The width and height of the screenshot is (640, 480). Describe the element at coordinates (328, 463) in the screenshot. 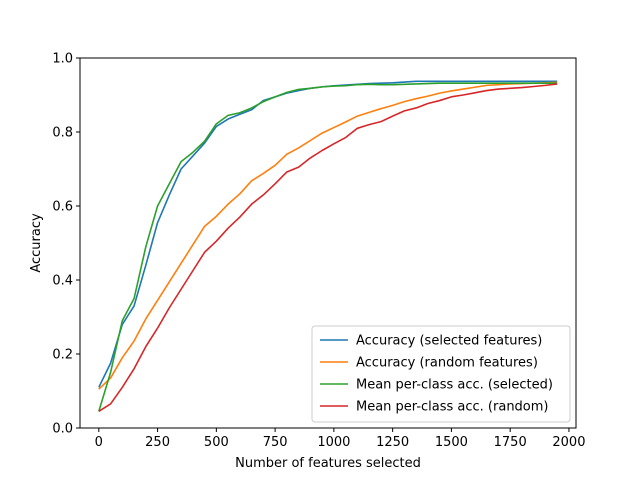

I see `x-axis-label: Number of features selected` at that location.